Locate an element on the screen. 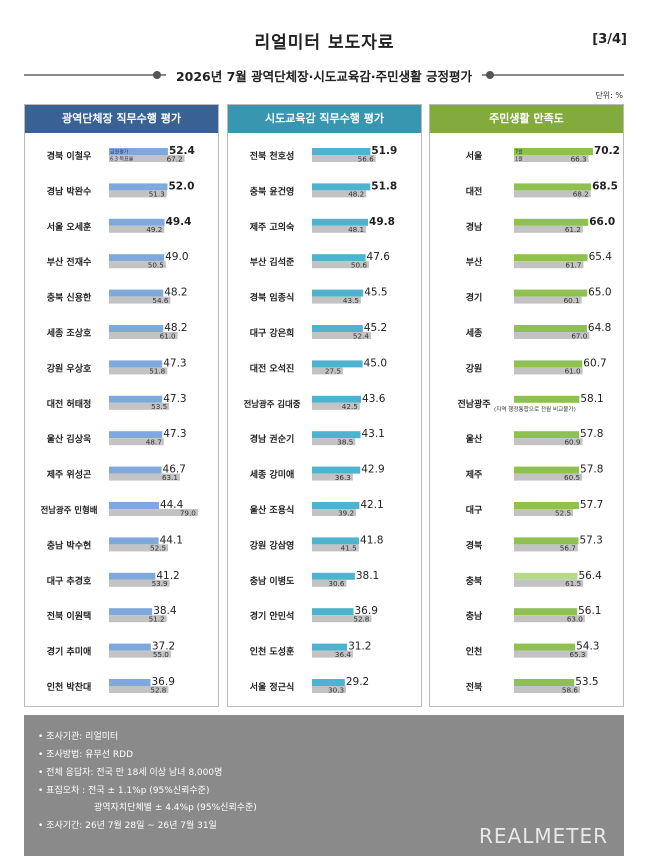 The height and width of the screenshot is (866, 649). primary-value-label: 45.2 is located at coordinates (375, 328).